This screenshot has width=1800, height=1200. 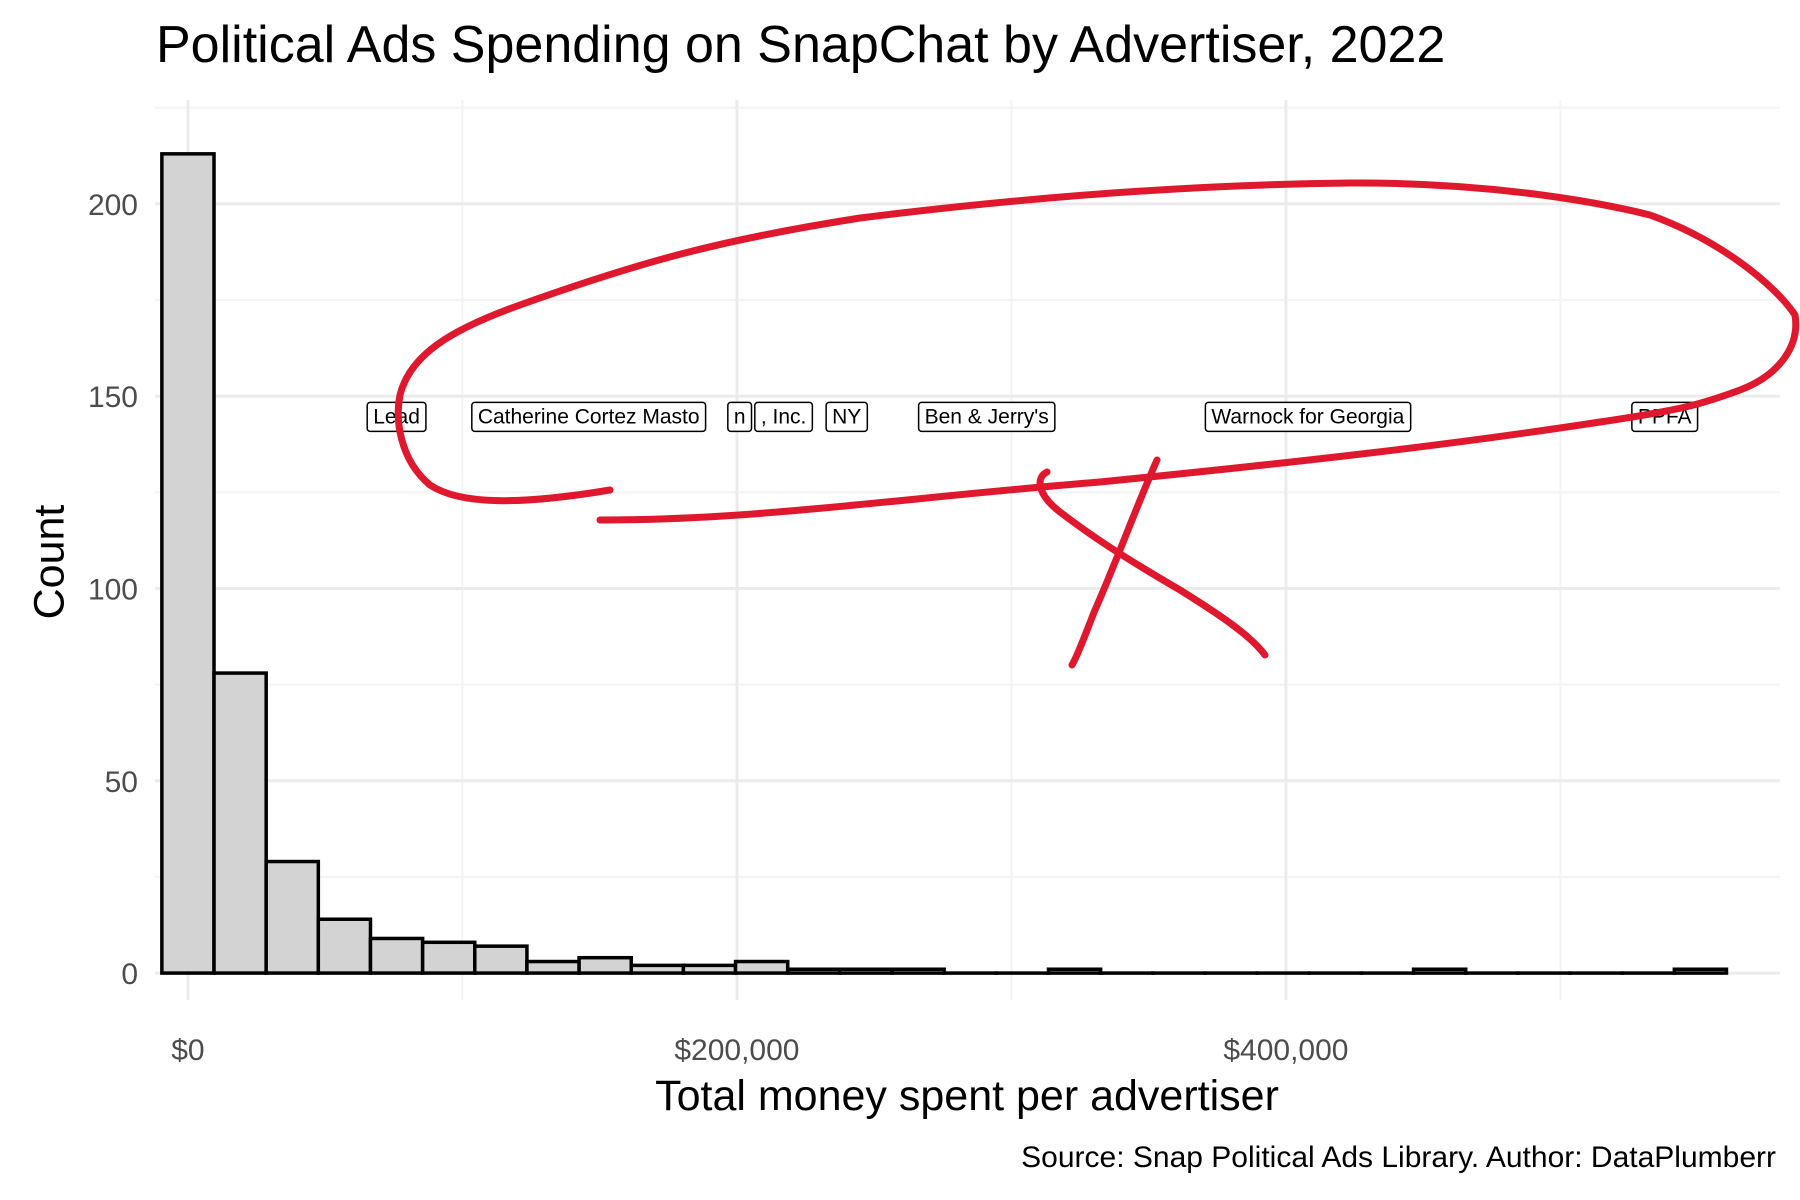 I want to click on y-axis-title: Count, so click(x=49, y=562).